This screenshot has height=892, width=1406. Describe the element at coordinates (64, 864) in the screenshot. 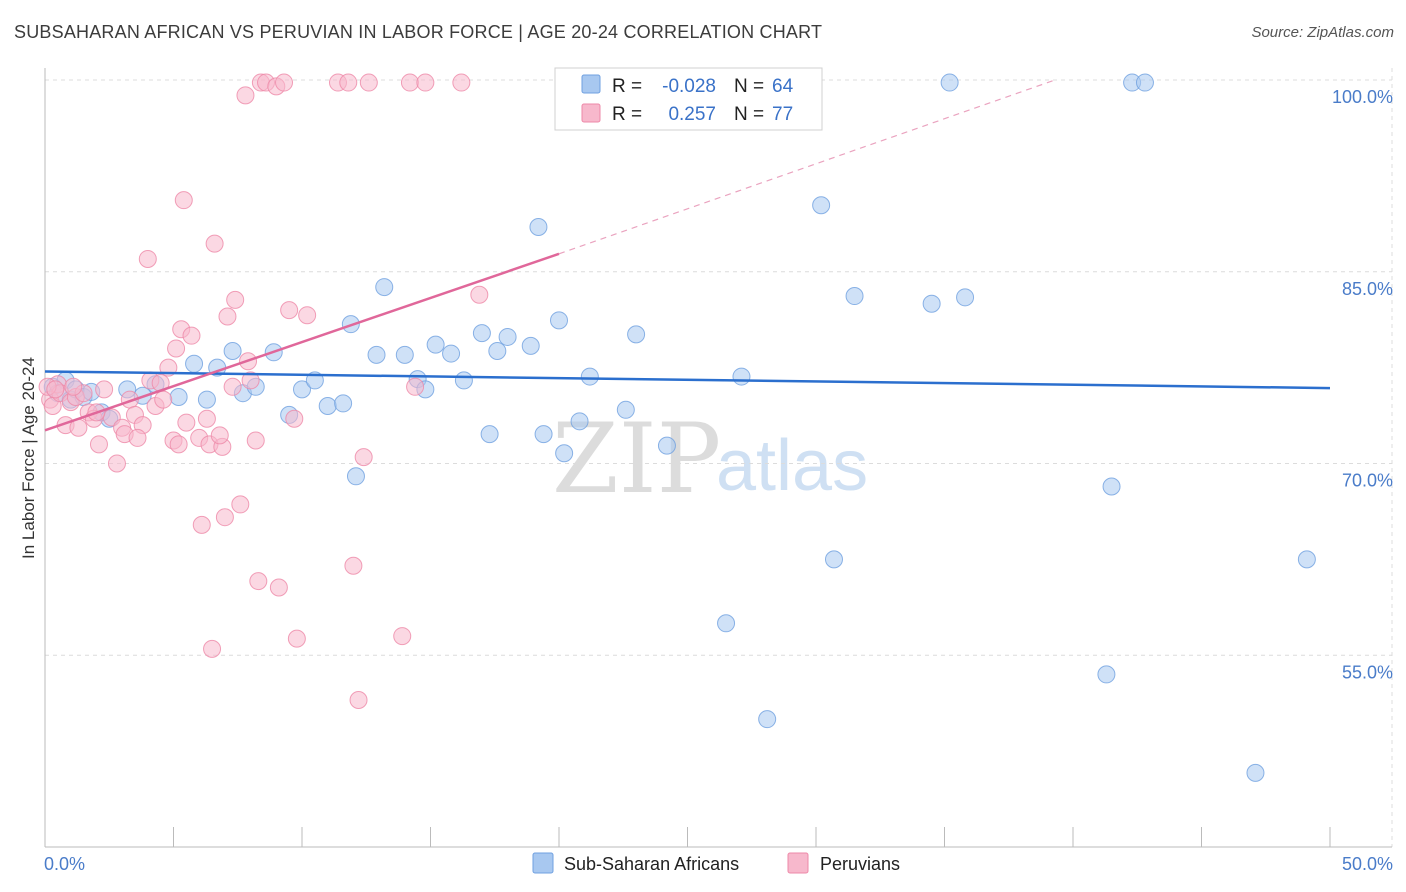

I see `x-tick-label: 0.0%` at that location.